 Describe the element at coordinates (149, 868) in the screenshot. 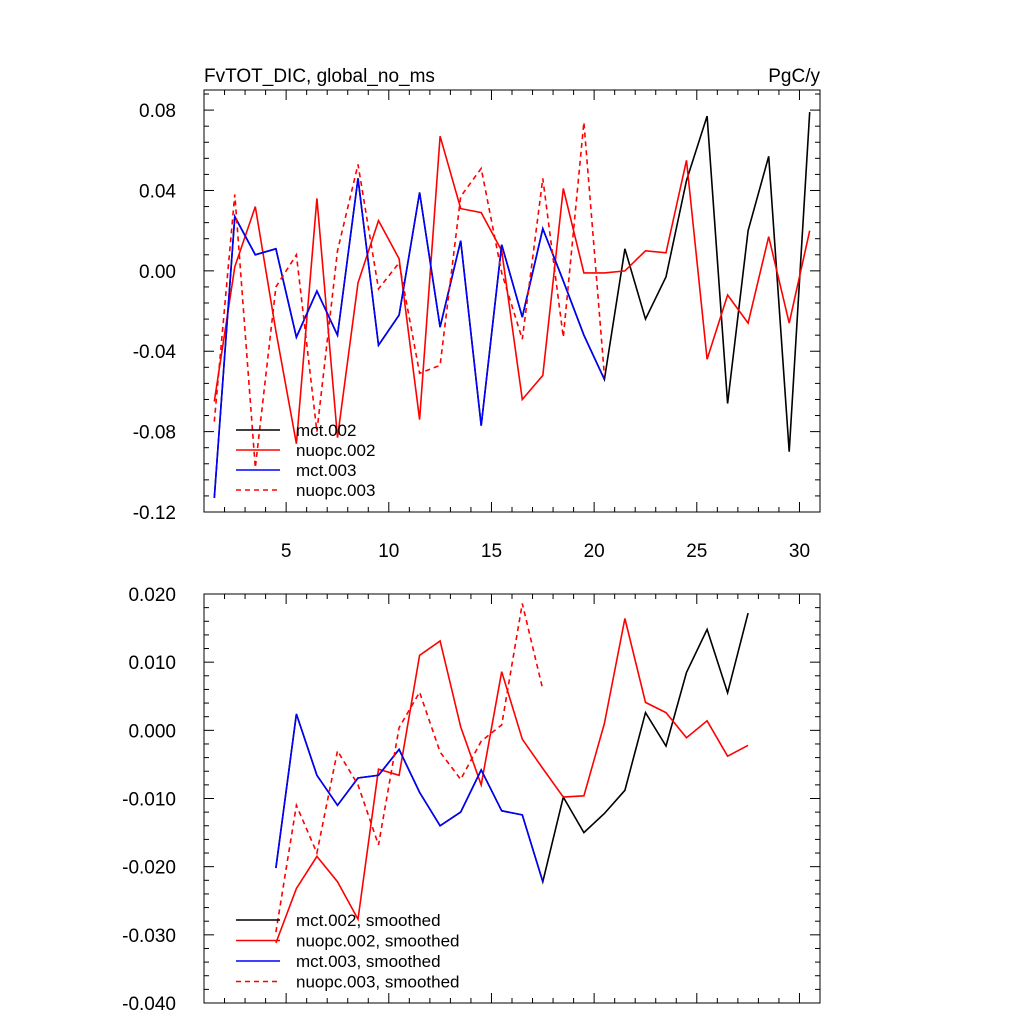

I see `y-tick-label: -0.020` at that location.